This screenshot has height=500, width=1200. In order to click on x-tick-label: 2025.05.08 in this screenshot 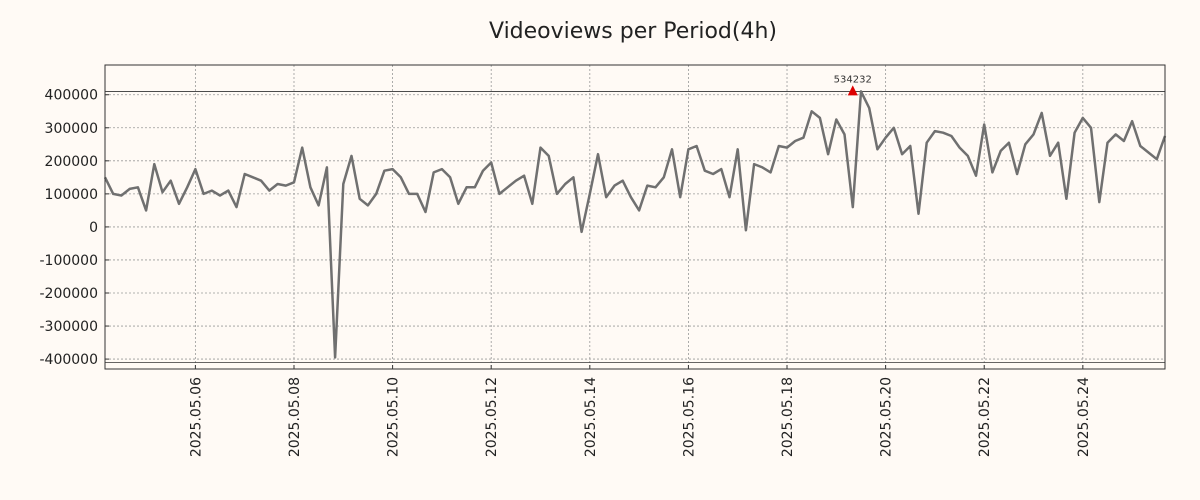, I will do `click(295, 417)`.